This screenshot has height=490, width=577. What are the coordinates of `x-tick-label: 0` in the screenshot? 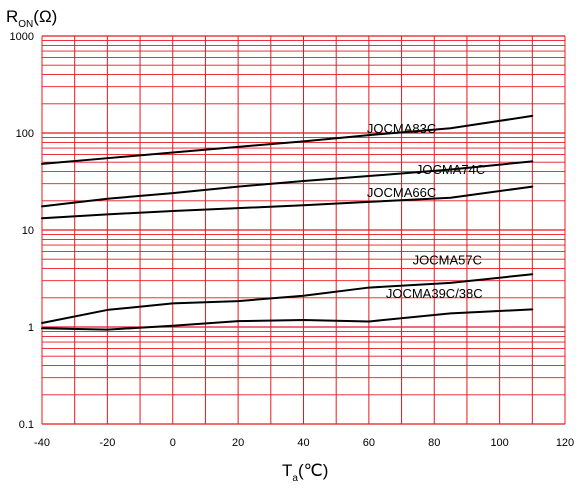 It's located at (173, 443).